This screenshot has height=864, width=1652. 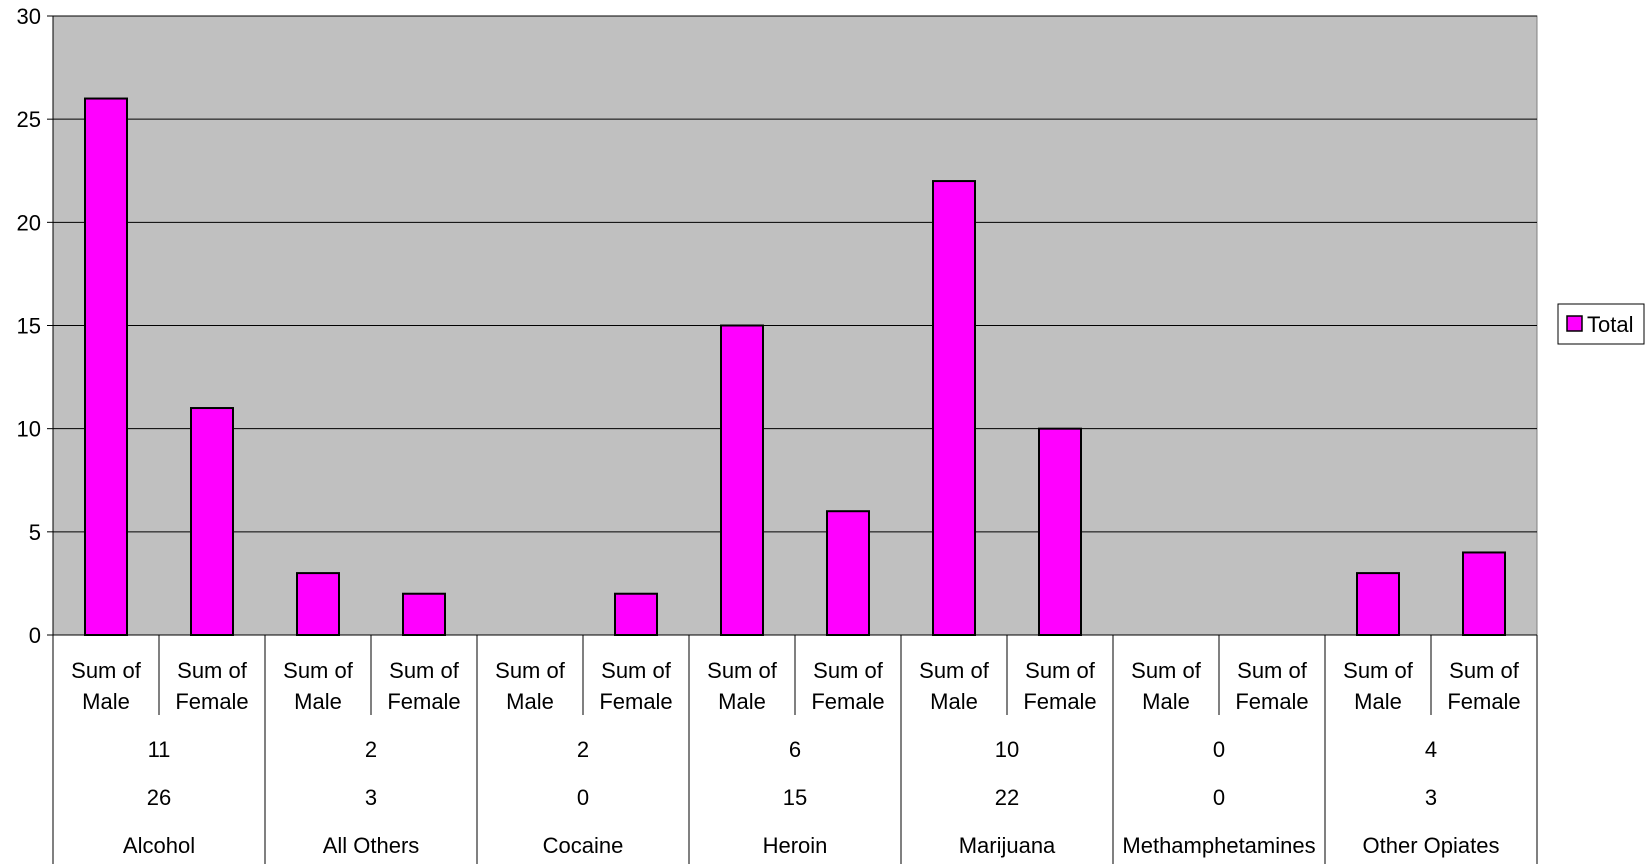 What do you see at coordinates (1431, 749) in the screenshot?
I see `group-row1-label: 4` at bounding box center [1431, 749].